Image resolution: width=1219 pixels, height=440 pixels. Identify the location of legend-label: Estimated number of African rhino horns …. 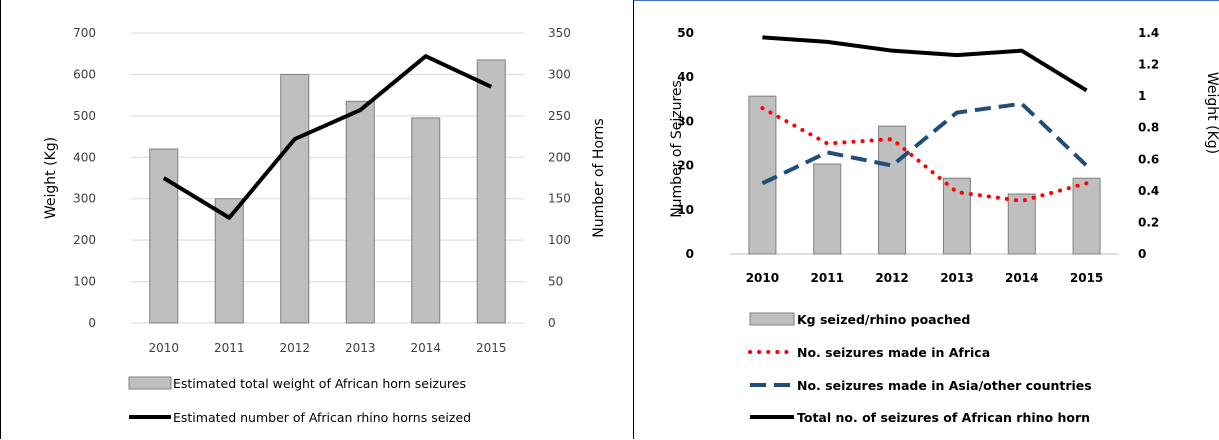
(322, 417).